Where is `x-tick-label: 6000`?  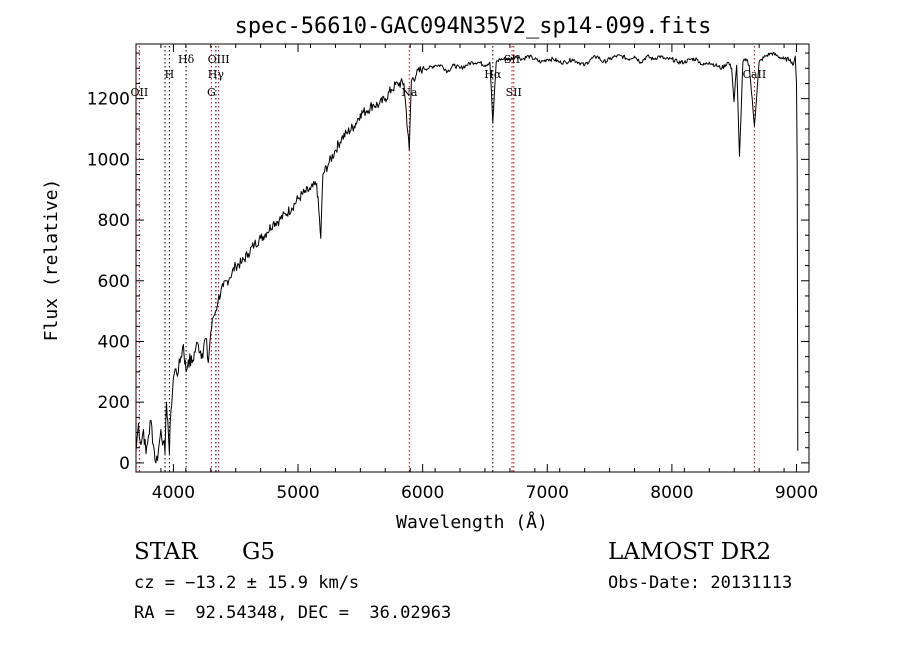 x-tick-label: 6000 is located at coordinates (422, 493).